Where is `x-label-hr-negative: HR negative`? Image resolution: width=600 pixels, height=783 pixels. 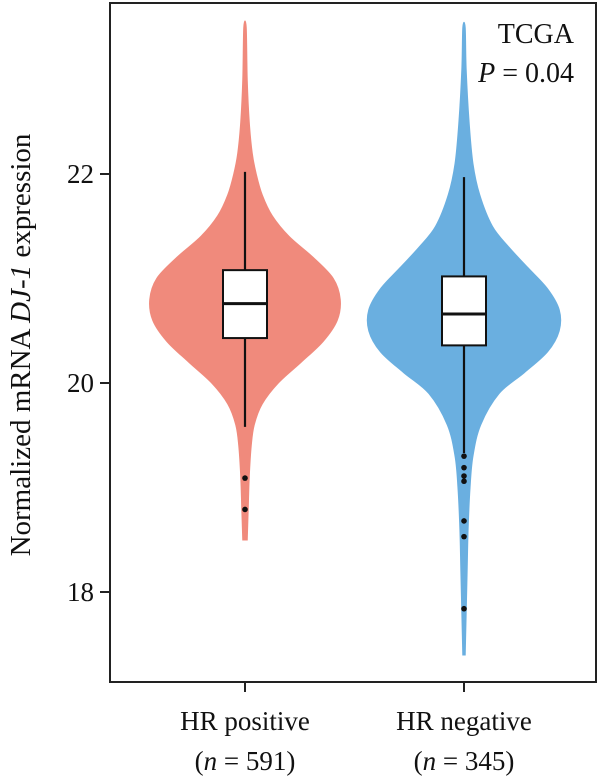
x-label-hr-negative: HR negative is located at coordinates (464, 721).